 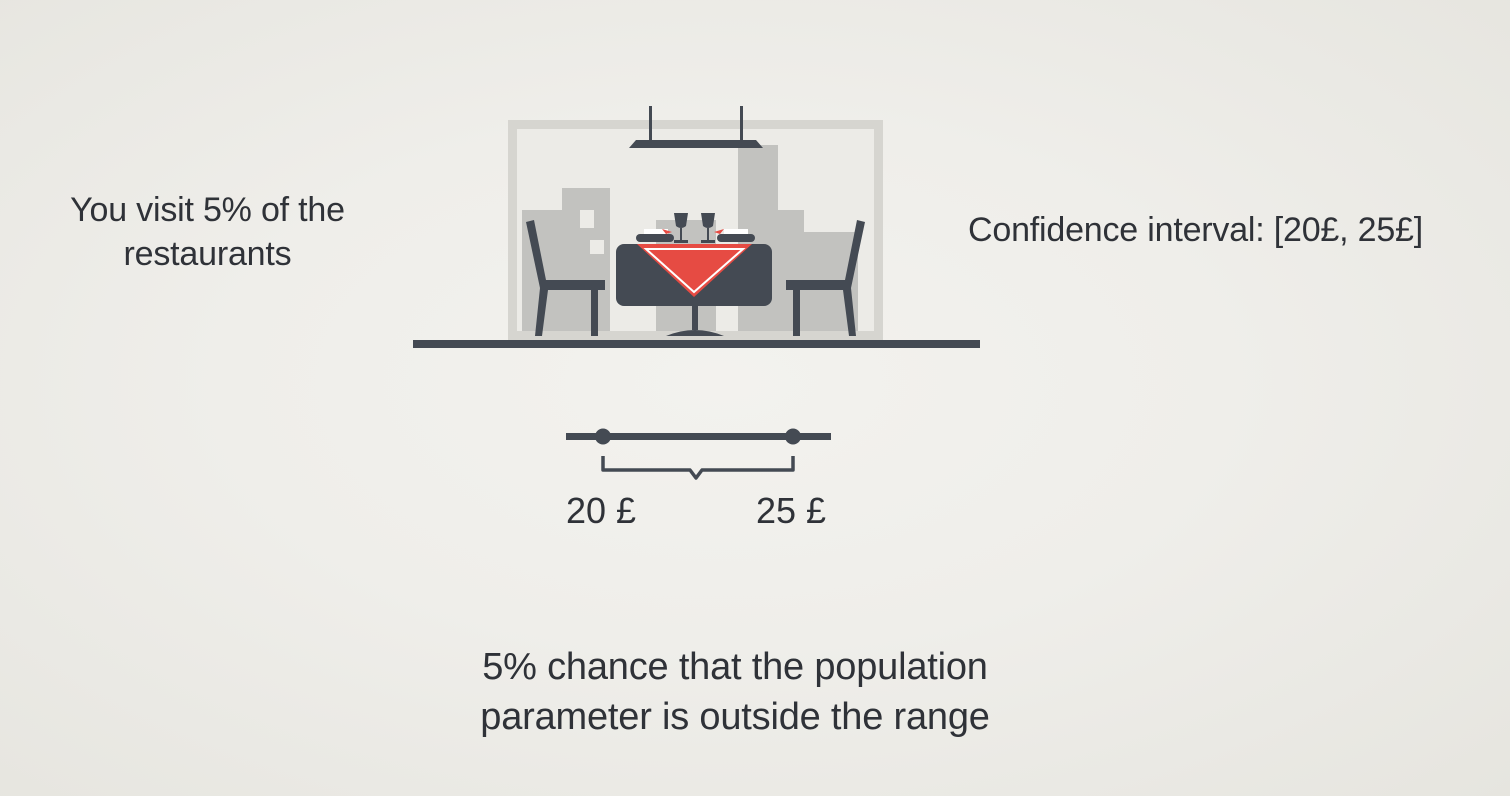 I want to click on lower-bound-point, so click(x=603, y=436).